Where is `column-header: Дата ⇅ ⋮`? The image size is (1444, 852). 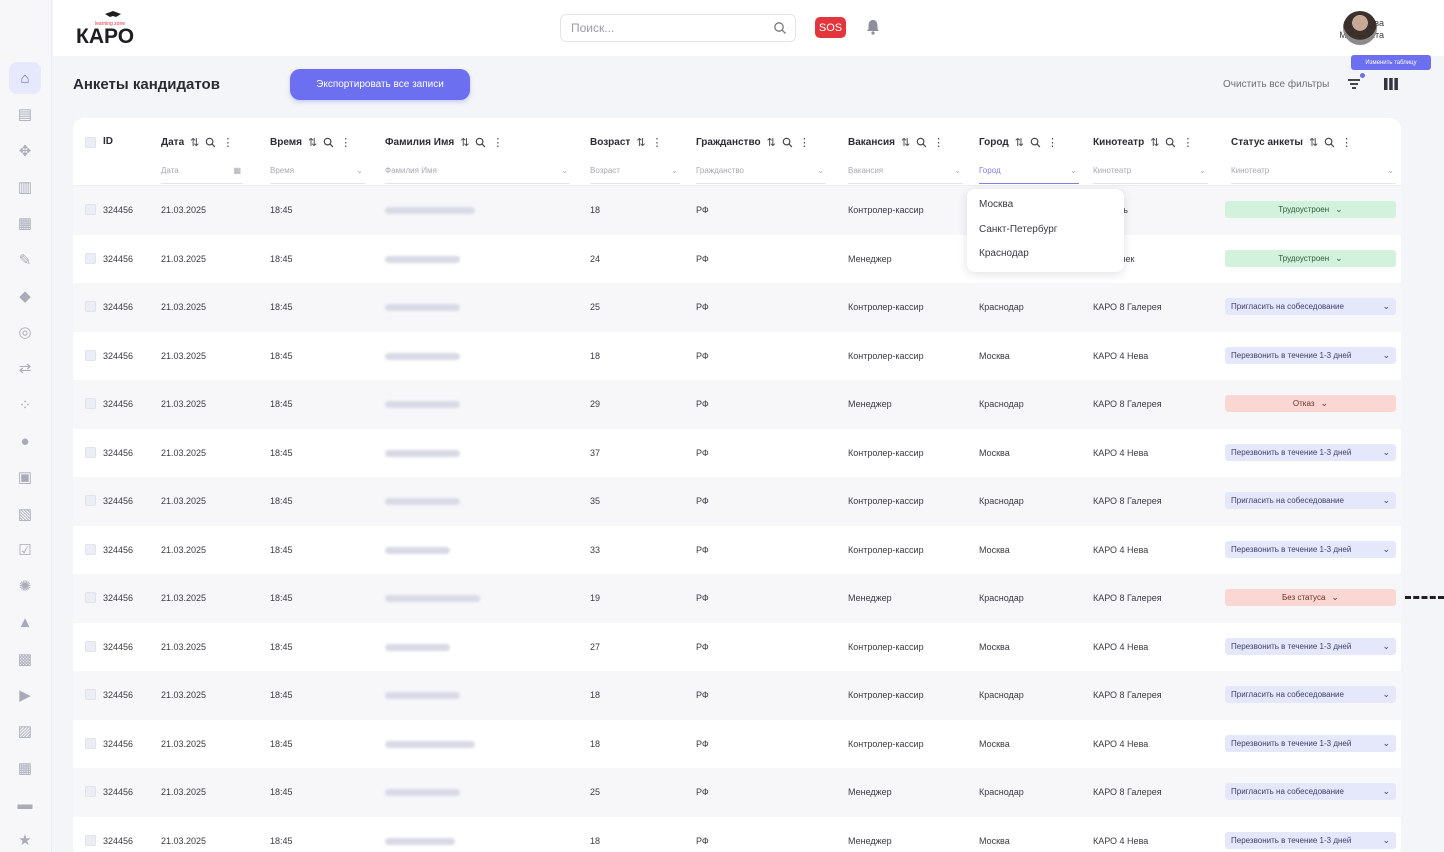
column-header: Дата ⇅ ⋮ is located at coordinates (197, 142).